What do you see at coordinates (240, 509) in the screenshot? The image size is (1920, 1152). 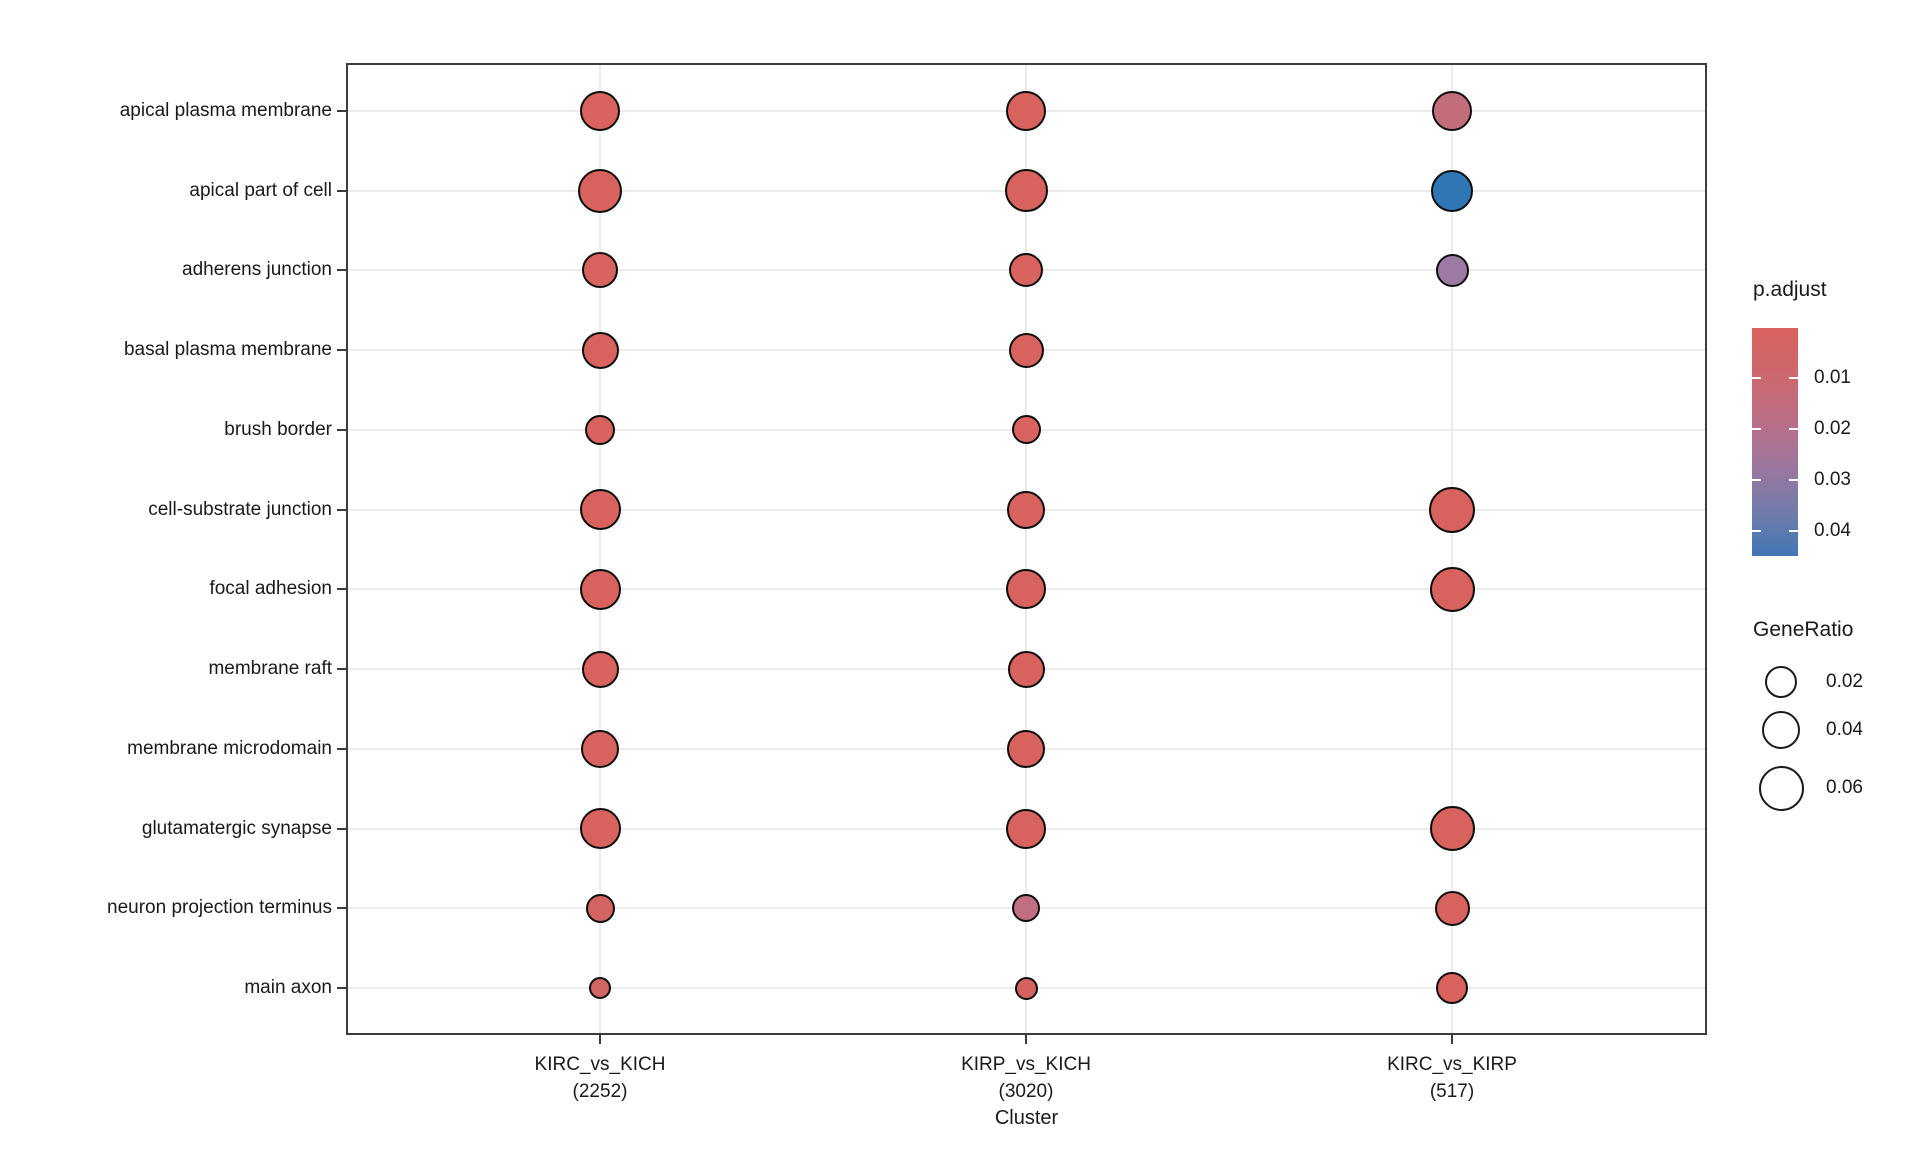 I see `y-axis-label: cell-substrate junction` at bounding box center [240, 509].